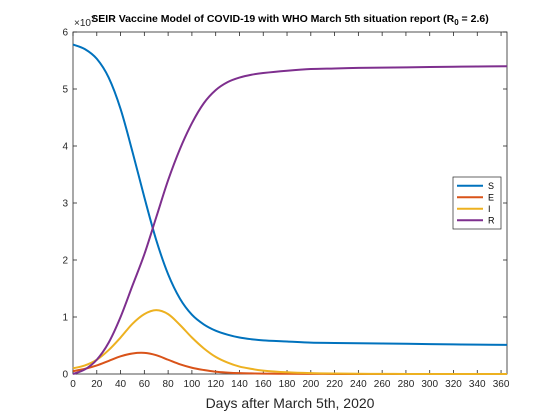 The width and height of the screenshot is (560, 420). Describe the element at coordinates (477, 203) in the screenshot. I see `legend: SEIR` at that location.